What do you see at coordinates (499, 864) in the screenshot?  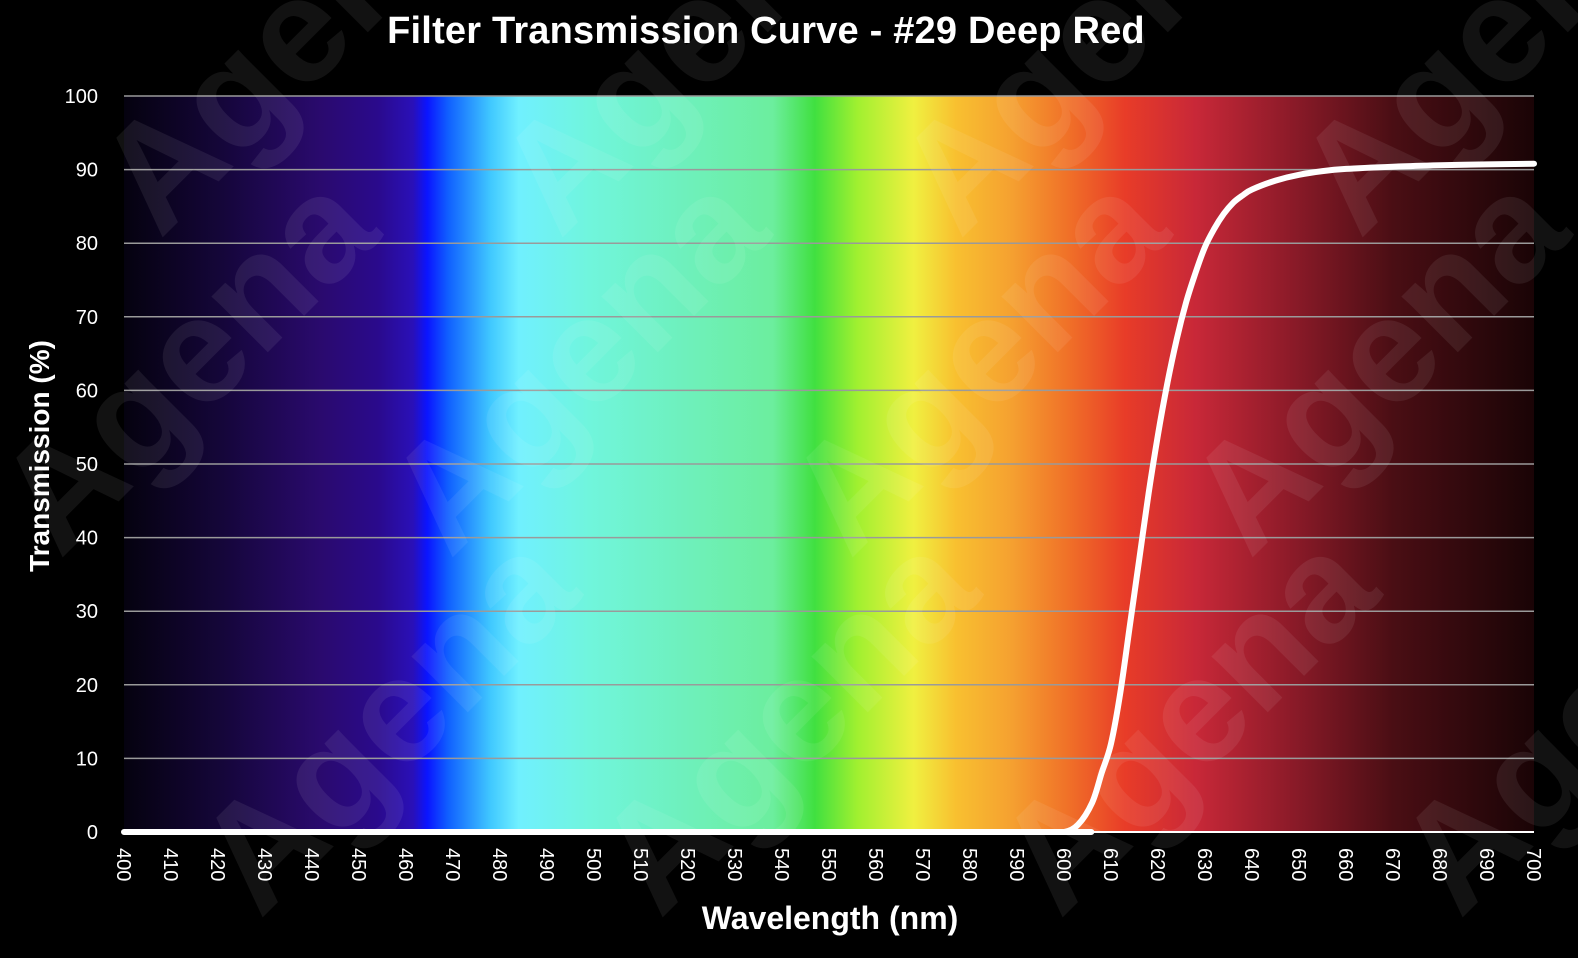 I see `x-tick-label: 480` at bounding box center [499, 864].